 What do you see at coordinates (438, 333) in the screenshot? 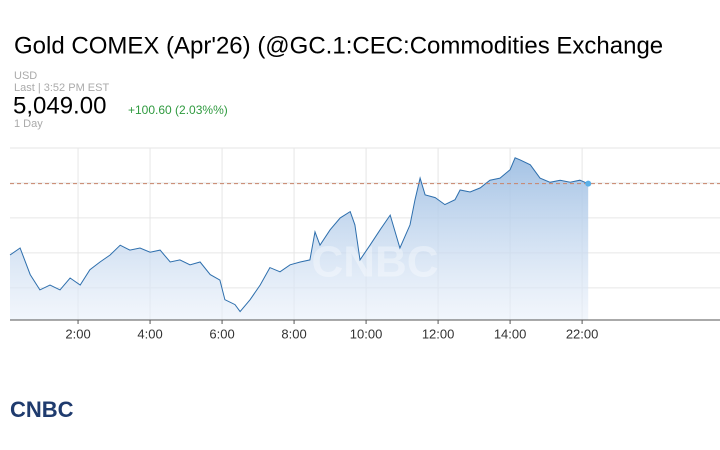
I see `x-tick-label: 12:00` at bounding box center [438, 333].